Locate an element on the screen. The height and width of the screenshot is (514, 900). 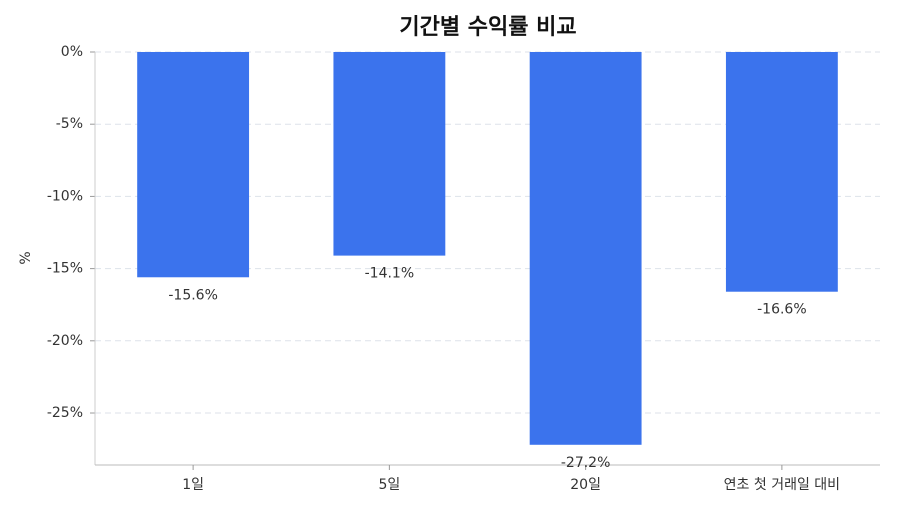
value-label: -15.6% is located at coordinates (193, 295).